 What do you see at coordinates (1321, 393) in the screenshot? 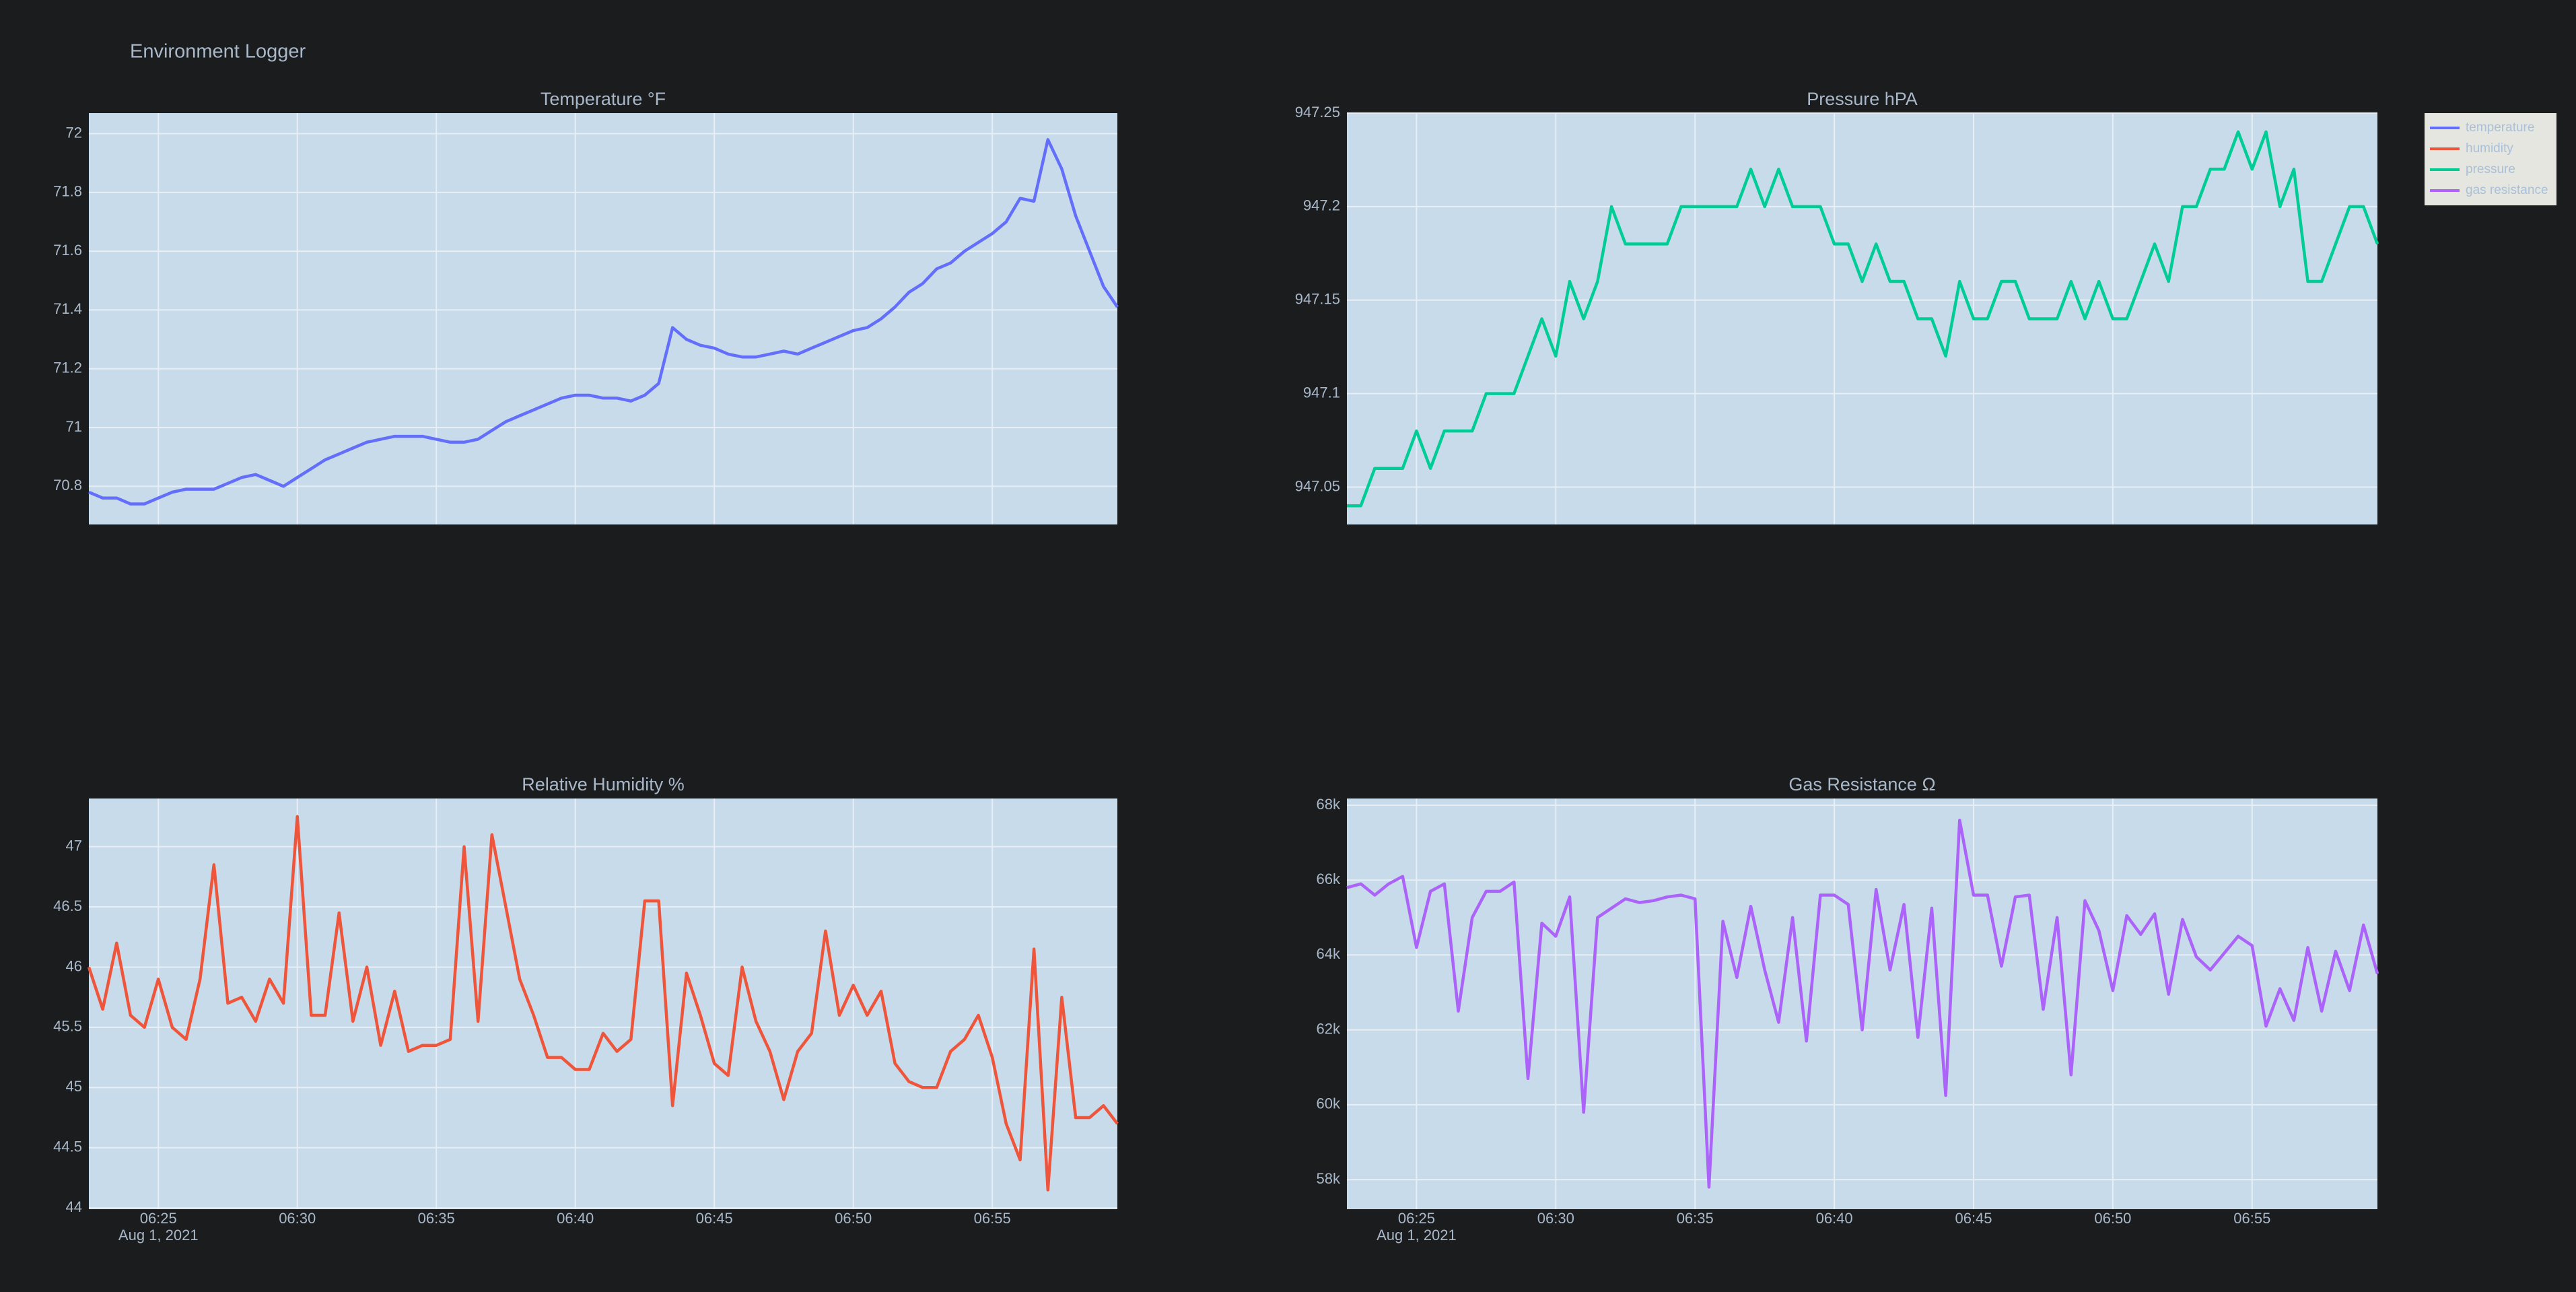
I see `y-tick-label: 947.1` at bounding box center [1321, 393].